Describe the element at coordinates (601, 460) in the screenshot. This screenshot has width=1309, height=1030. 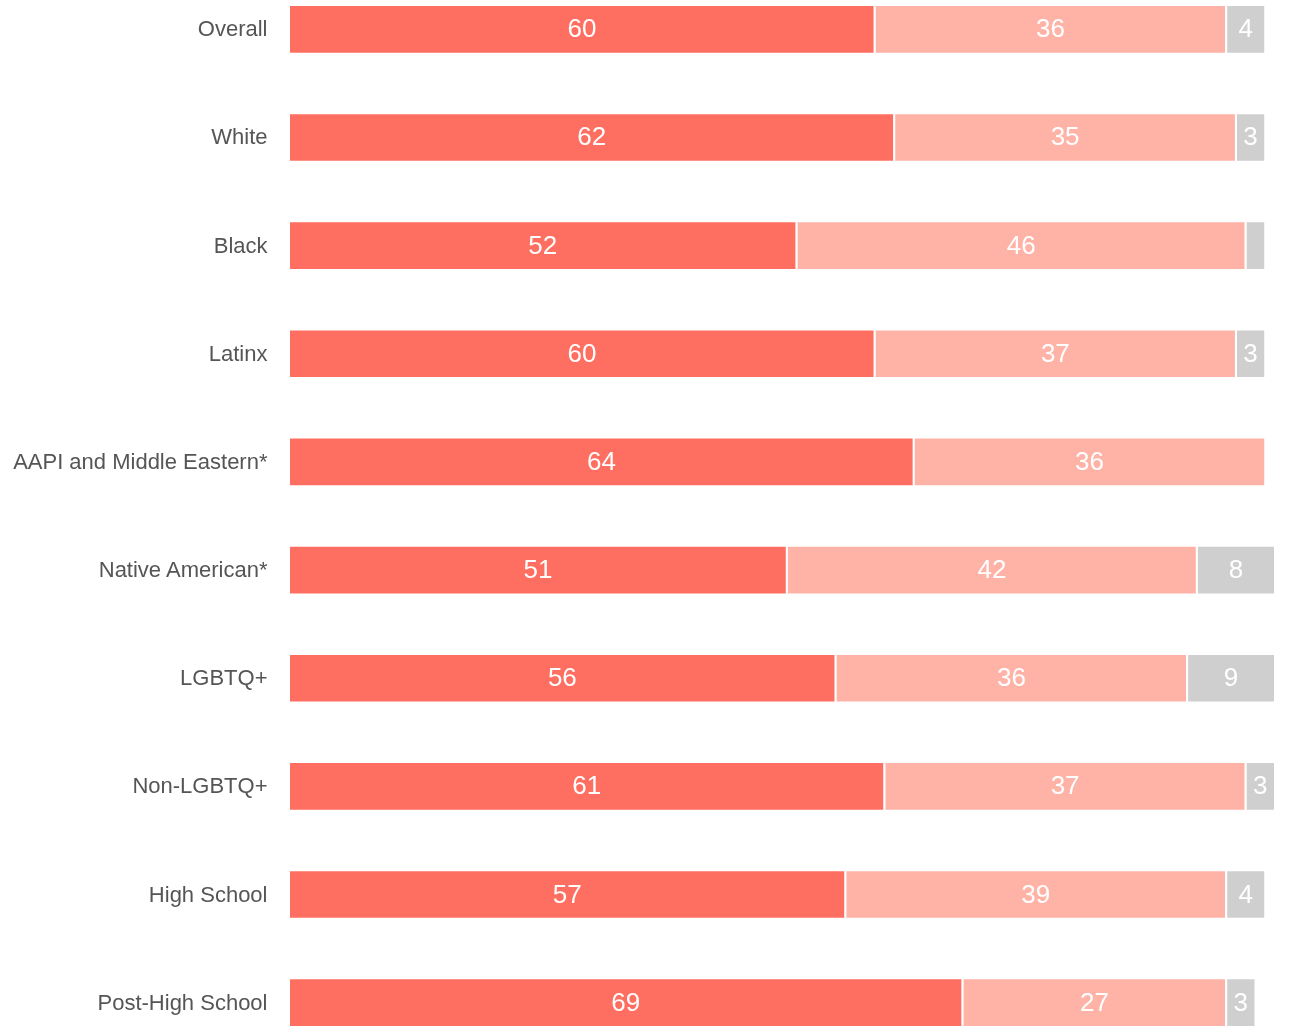
I see `data-label: 64` at that location.